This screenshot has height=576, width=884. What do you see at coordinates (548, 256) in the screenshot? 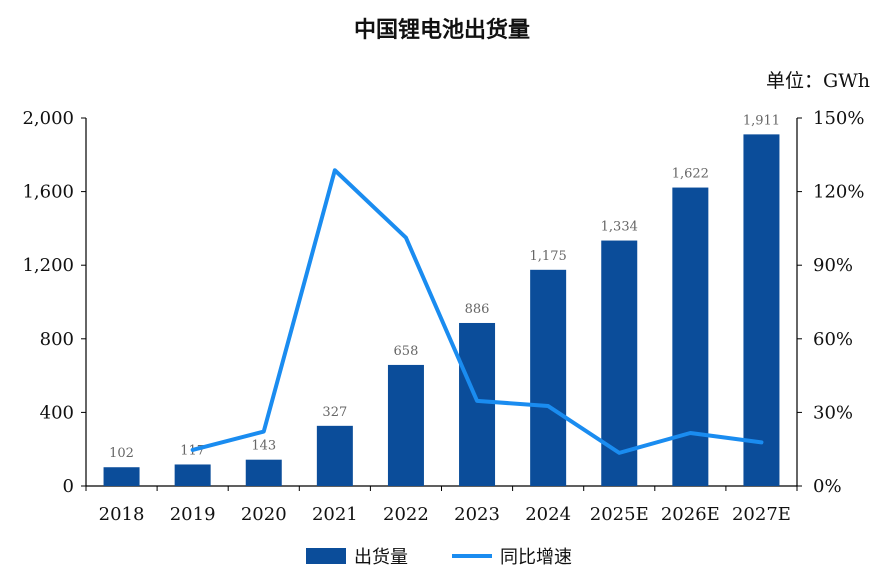
I see `bar-data-label: 1,175` at bounding box center [548, 256].